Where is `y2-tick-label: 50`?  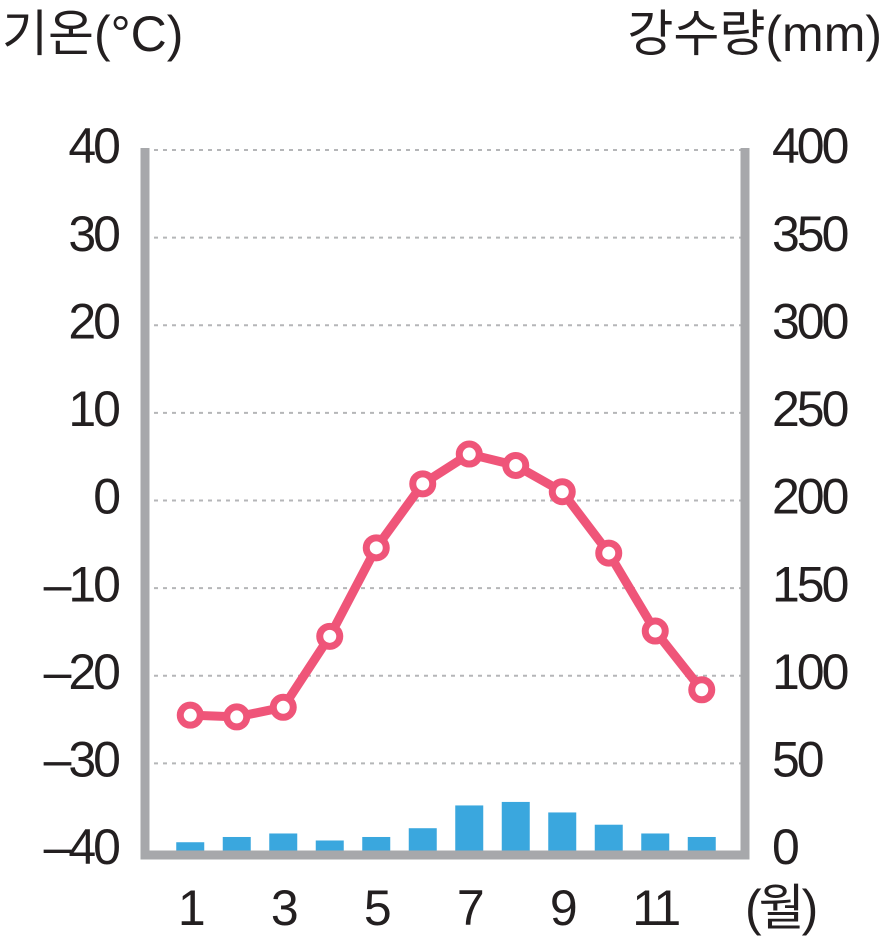 y2-tick-label: 50 is located at coordinates (797, 760).